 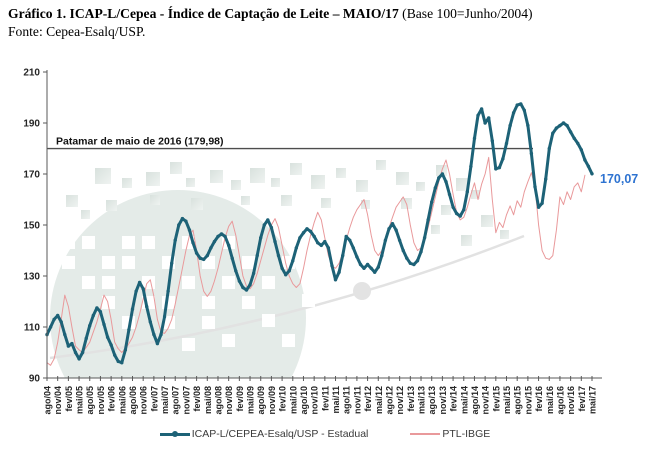 What do you see at coordinates (80, 400) in the screenshot?
I see `svg-text: mai/05` at bounding box center [80, 400].